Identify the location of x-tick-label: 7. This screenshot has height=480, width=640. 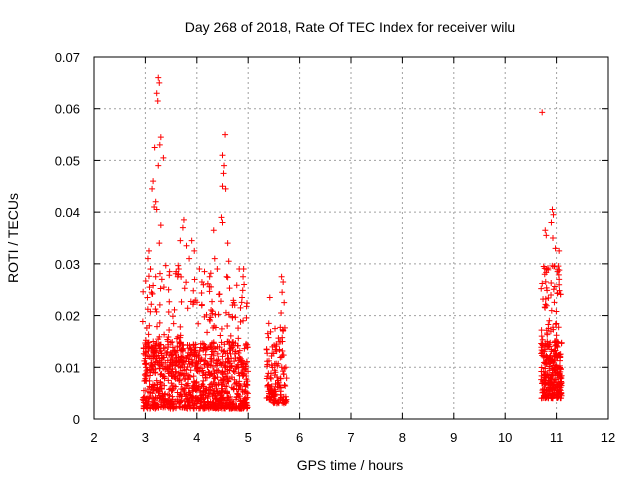
(350, 437).